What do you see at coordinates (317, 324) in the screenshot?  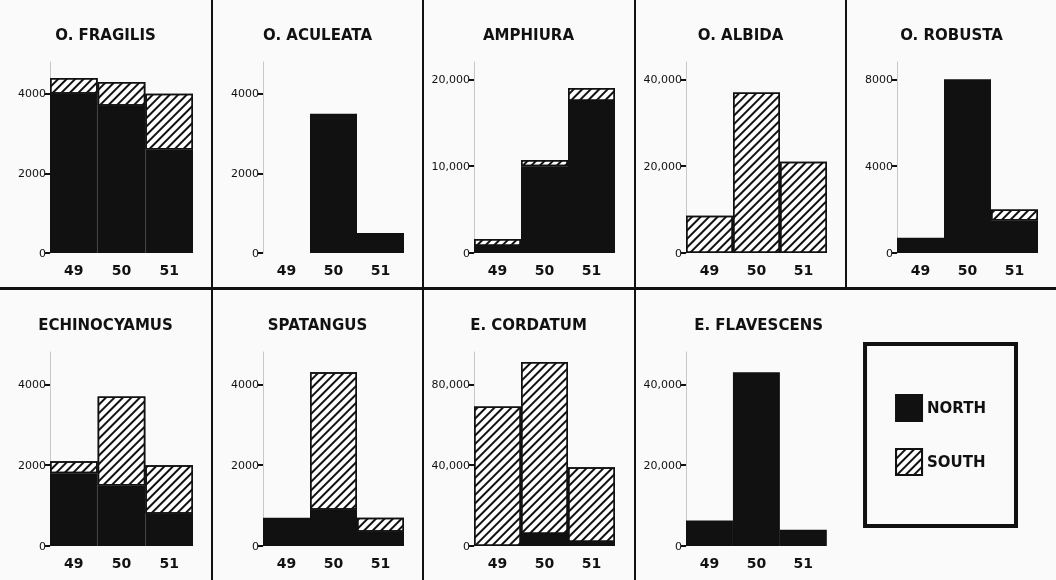 I see `chart-title: SPATANGUS` at bounding box center [317, 324].